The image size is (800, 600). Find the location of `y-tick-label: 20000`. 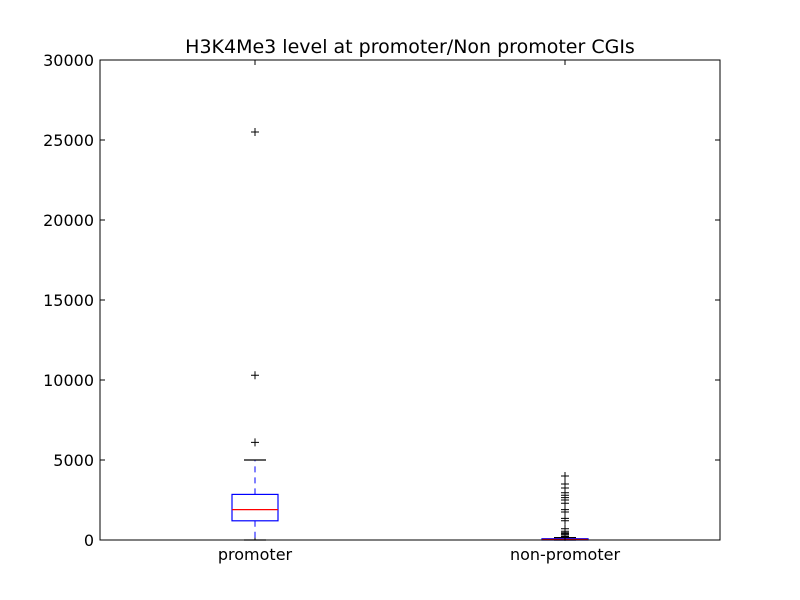

y-tick-label: 20000 is located at coordinates (68, 220).